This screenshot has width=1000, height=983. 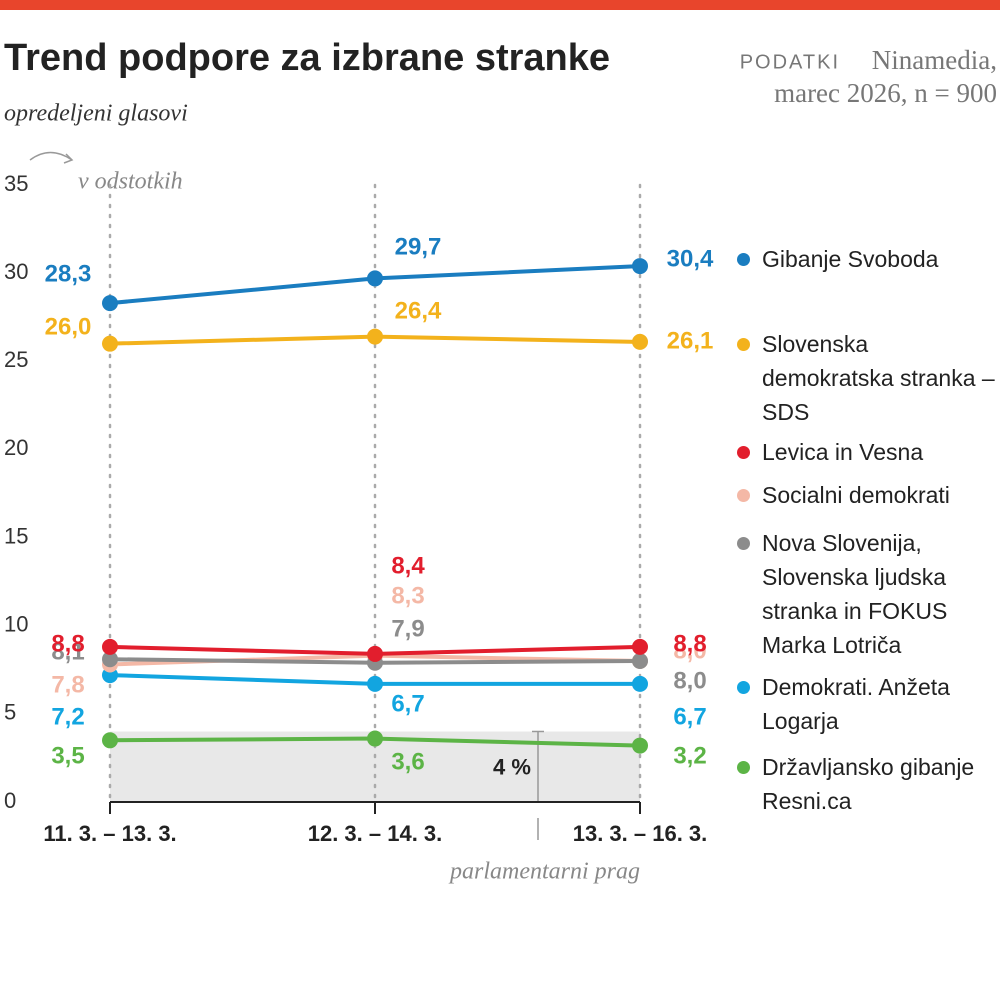 What do you see at coordinates (130, 182) in the screenshot?
I see `unit-label: v odstotkih` at bounding box center [130, 182].